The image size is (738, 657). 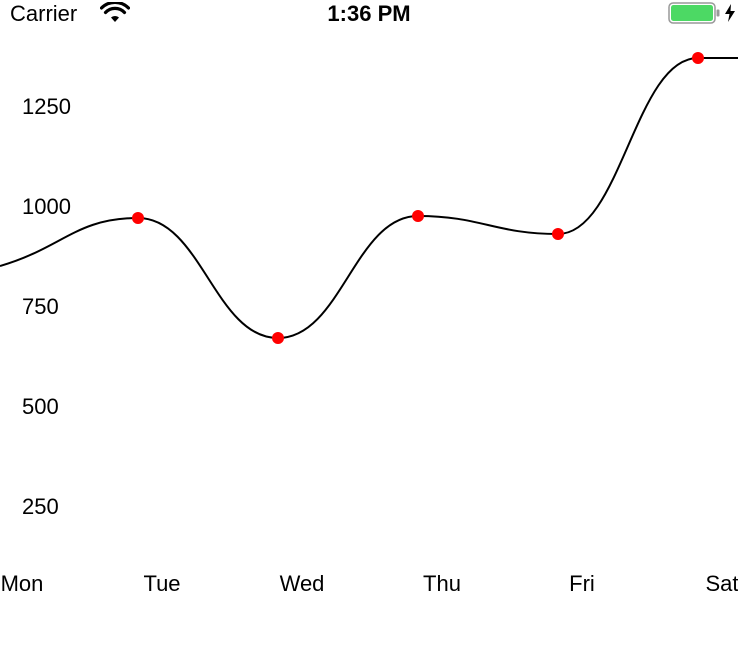 I want to click on y-tick-label: 1000, so click(x=46, y=206).